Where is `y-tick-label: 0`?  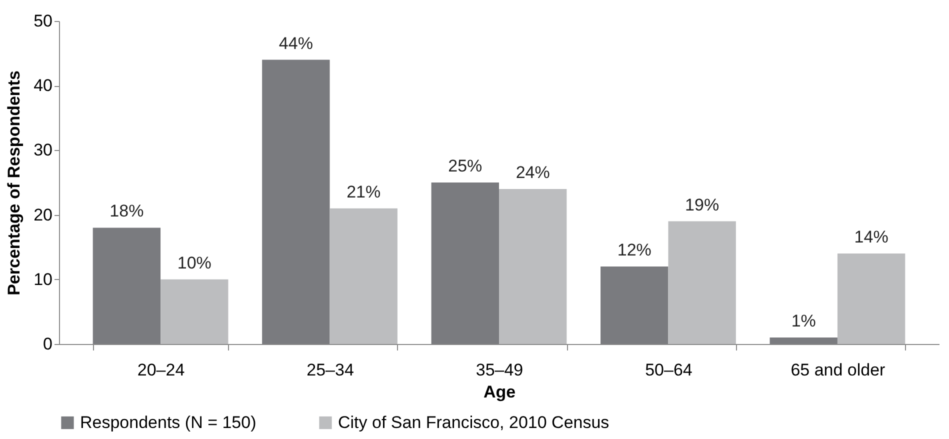 y-tick-label: 0 is located at coordinates (47, 344).